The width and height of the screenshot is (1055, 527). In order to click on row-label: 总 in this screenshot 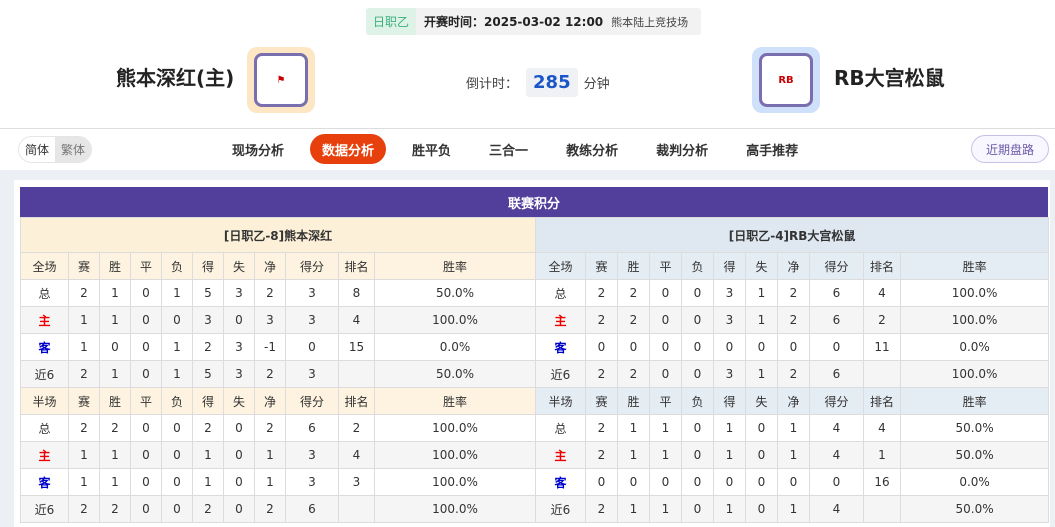, I will do `click(560, 293)`.